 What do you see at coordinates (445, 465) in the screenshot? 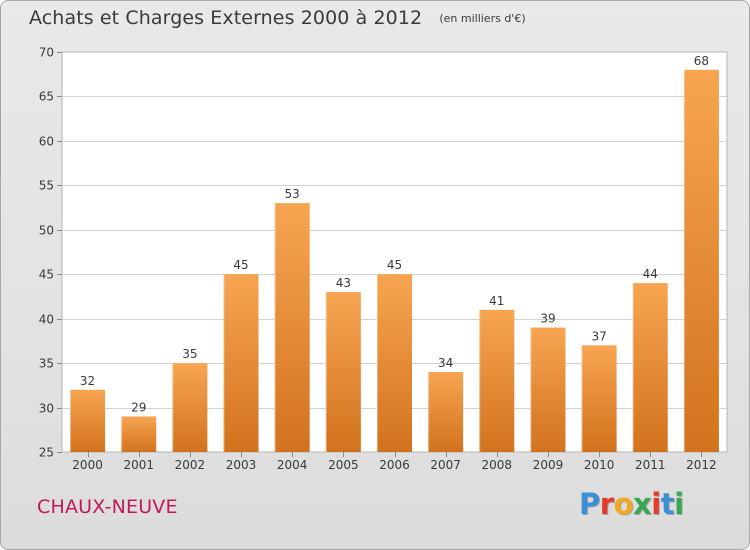
I see `x-tick-label: 2007` at bounding box center [445, 465].